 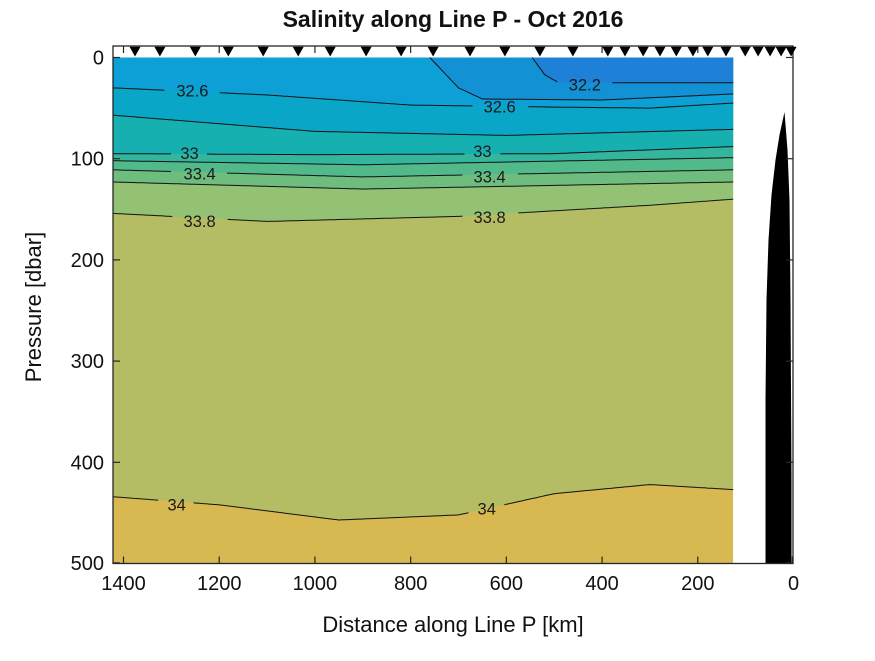 I want to click on x-tick-label: 1400, so click(x=123, y=584).